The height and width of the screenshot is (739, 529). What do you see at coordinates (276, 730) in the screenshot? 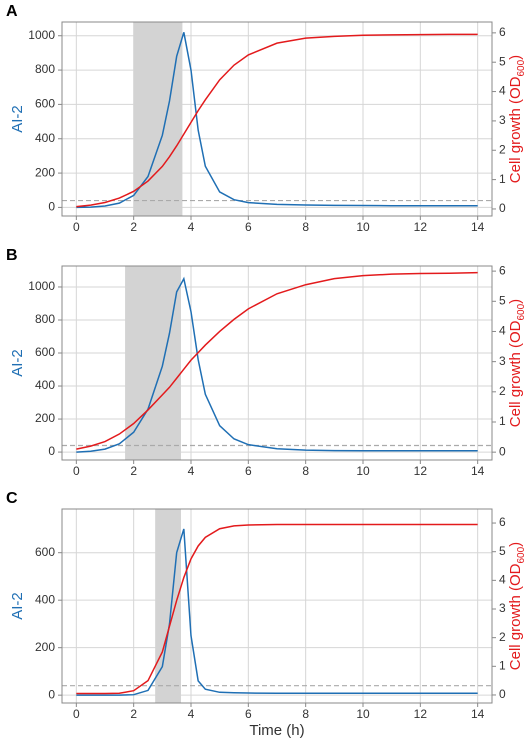
I see `x-axis-label: Time (h)` at bounding box center [276, 730].